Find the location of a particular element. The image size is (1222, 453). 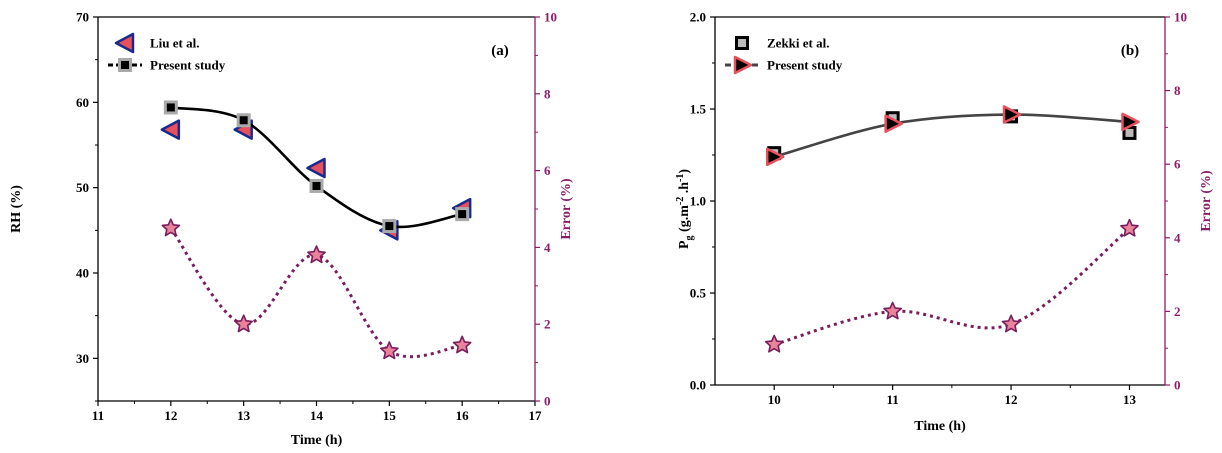

x-tick-label: 10 is located at coordinates (774, 399).